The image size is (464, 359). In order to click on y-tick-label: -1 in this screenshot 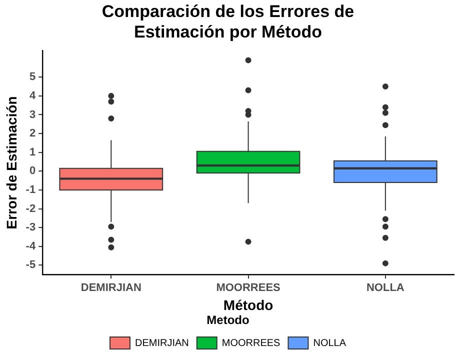, I will do `click(31, 190)`.